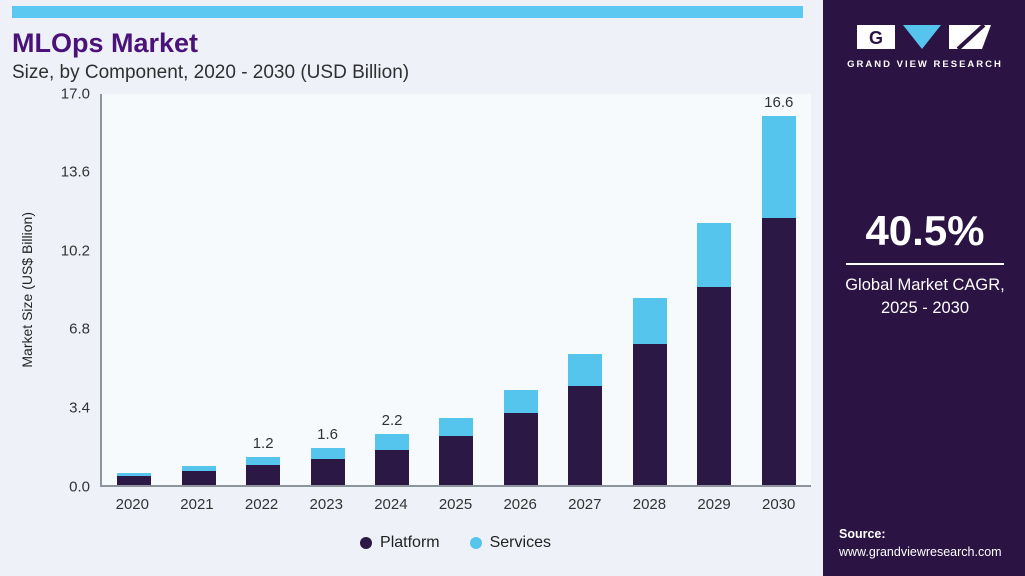  What do you see at coordinates (75, 251) in the screenshot?
I see `y-tick-label: 10.2` at bounding box center [75, 251].